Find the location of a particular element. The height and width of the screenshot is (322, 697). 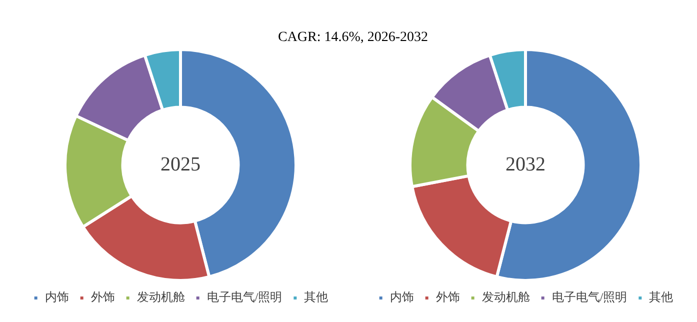

text: 2025 is located at coordinates (180, 164).